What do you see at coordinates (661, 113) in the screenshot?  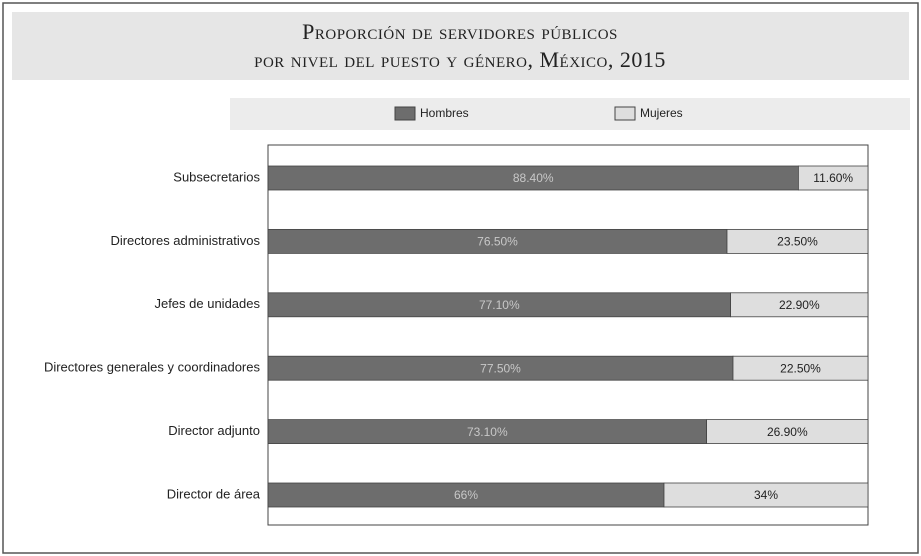 I see `legend-label: Mujeres` at bounding box center [661, 113].